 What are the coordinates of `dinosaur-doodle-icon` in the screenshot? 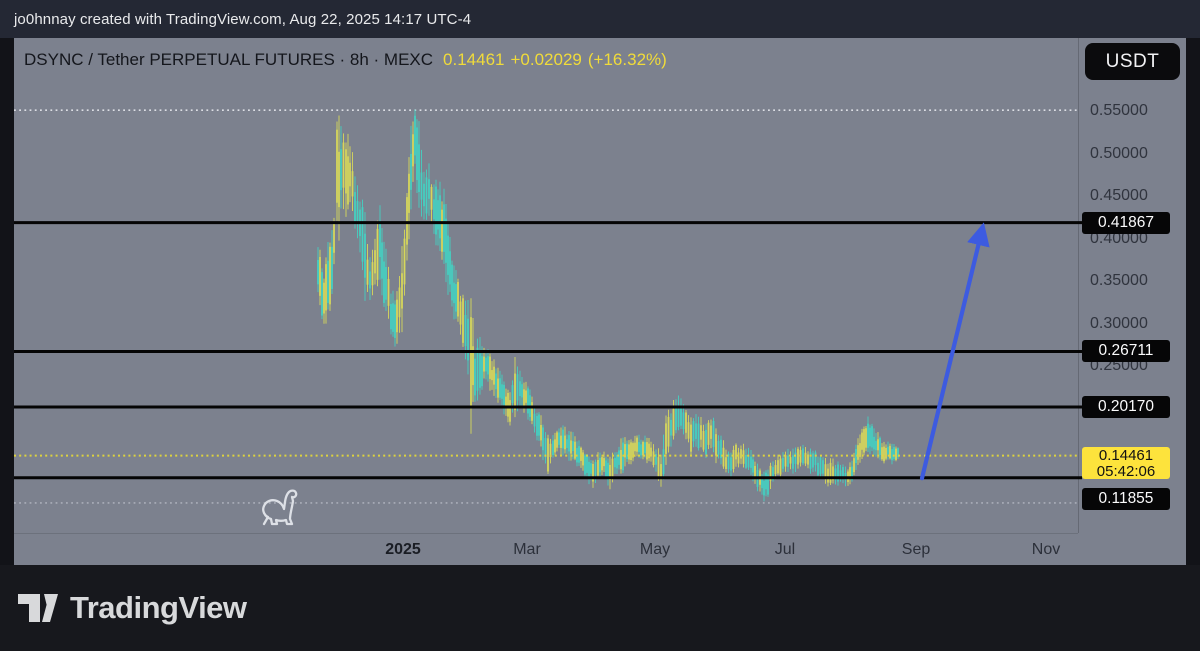 It's located at (280, 507).